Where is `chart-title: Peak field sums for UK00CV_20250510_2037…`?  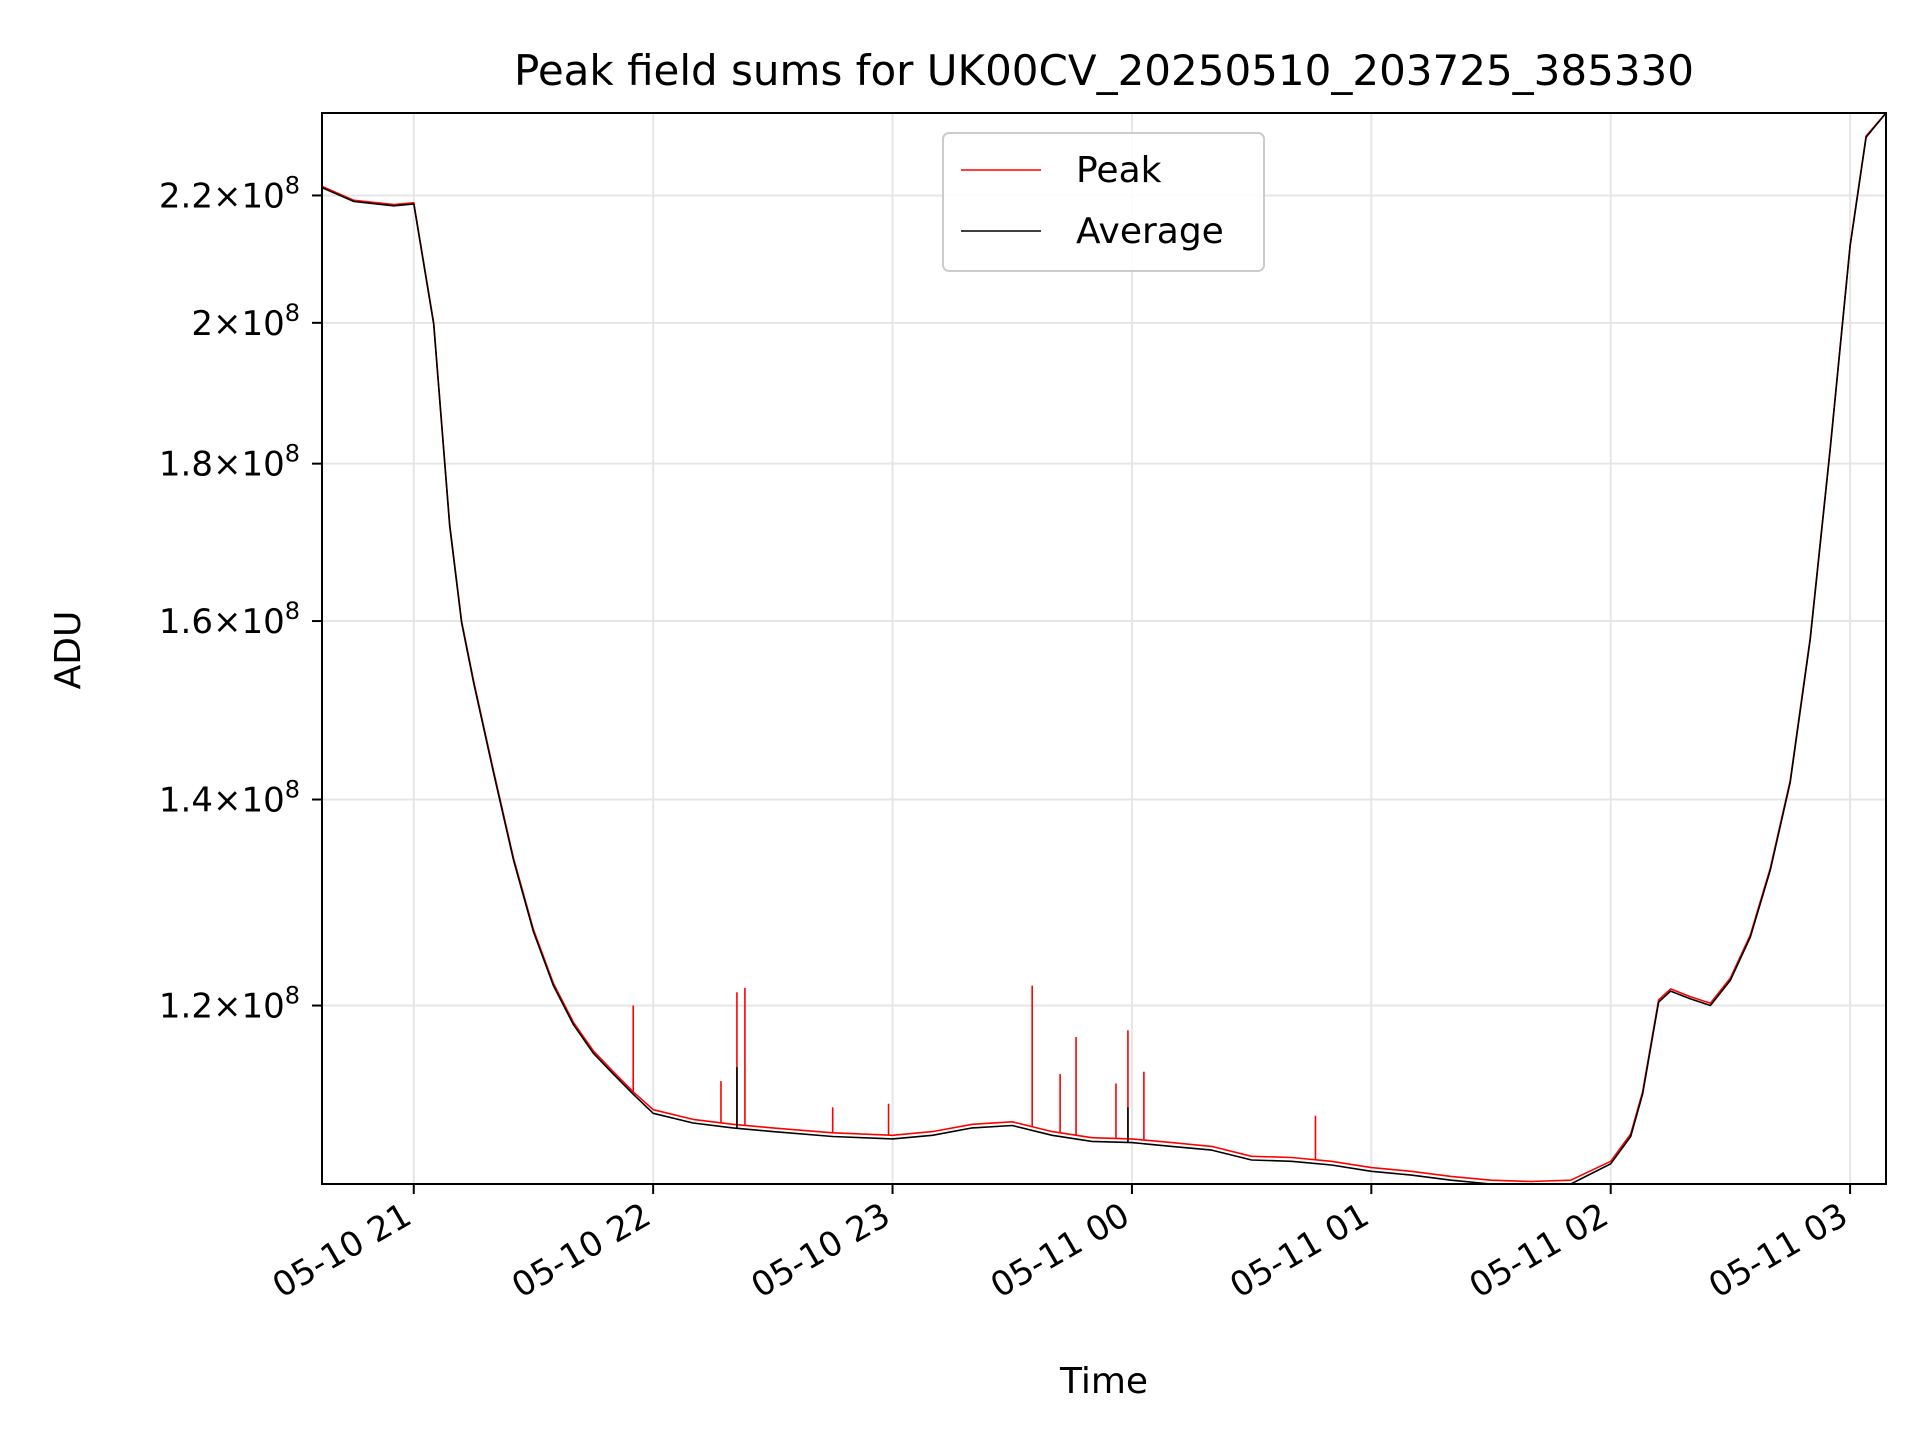
chart-title: Peak field sums for UK00CV_20250510_2037… is located at coordinates (1104, 70).